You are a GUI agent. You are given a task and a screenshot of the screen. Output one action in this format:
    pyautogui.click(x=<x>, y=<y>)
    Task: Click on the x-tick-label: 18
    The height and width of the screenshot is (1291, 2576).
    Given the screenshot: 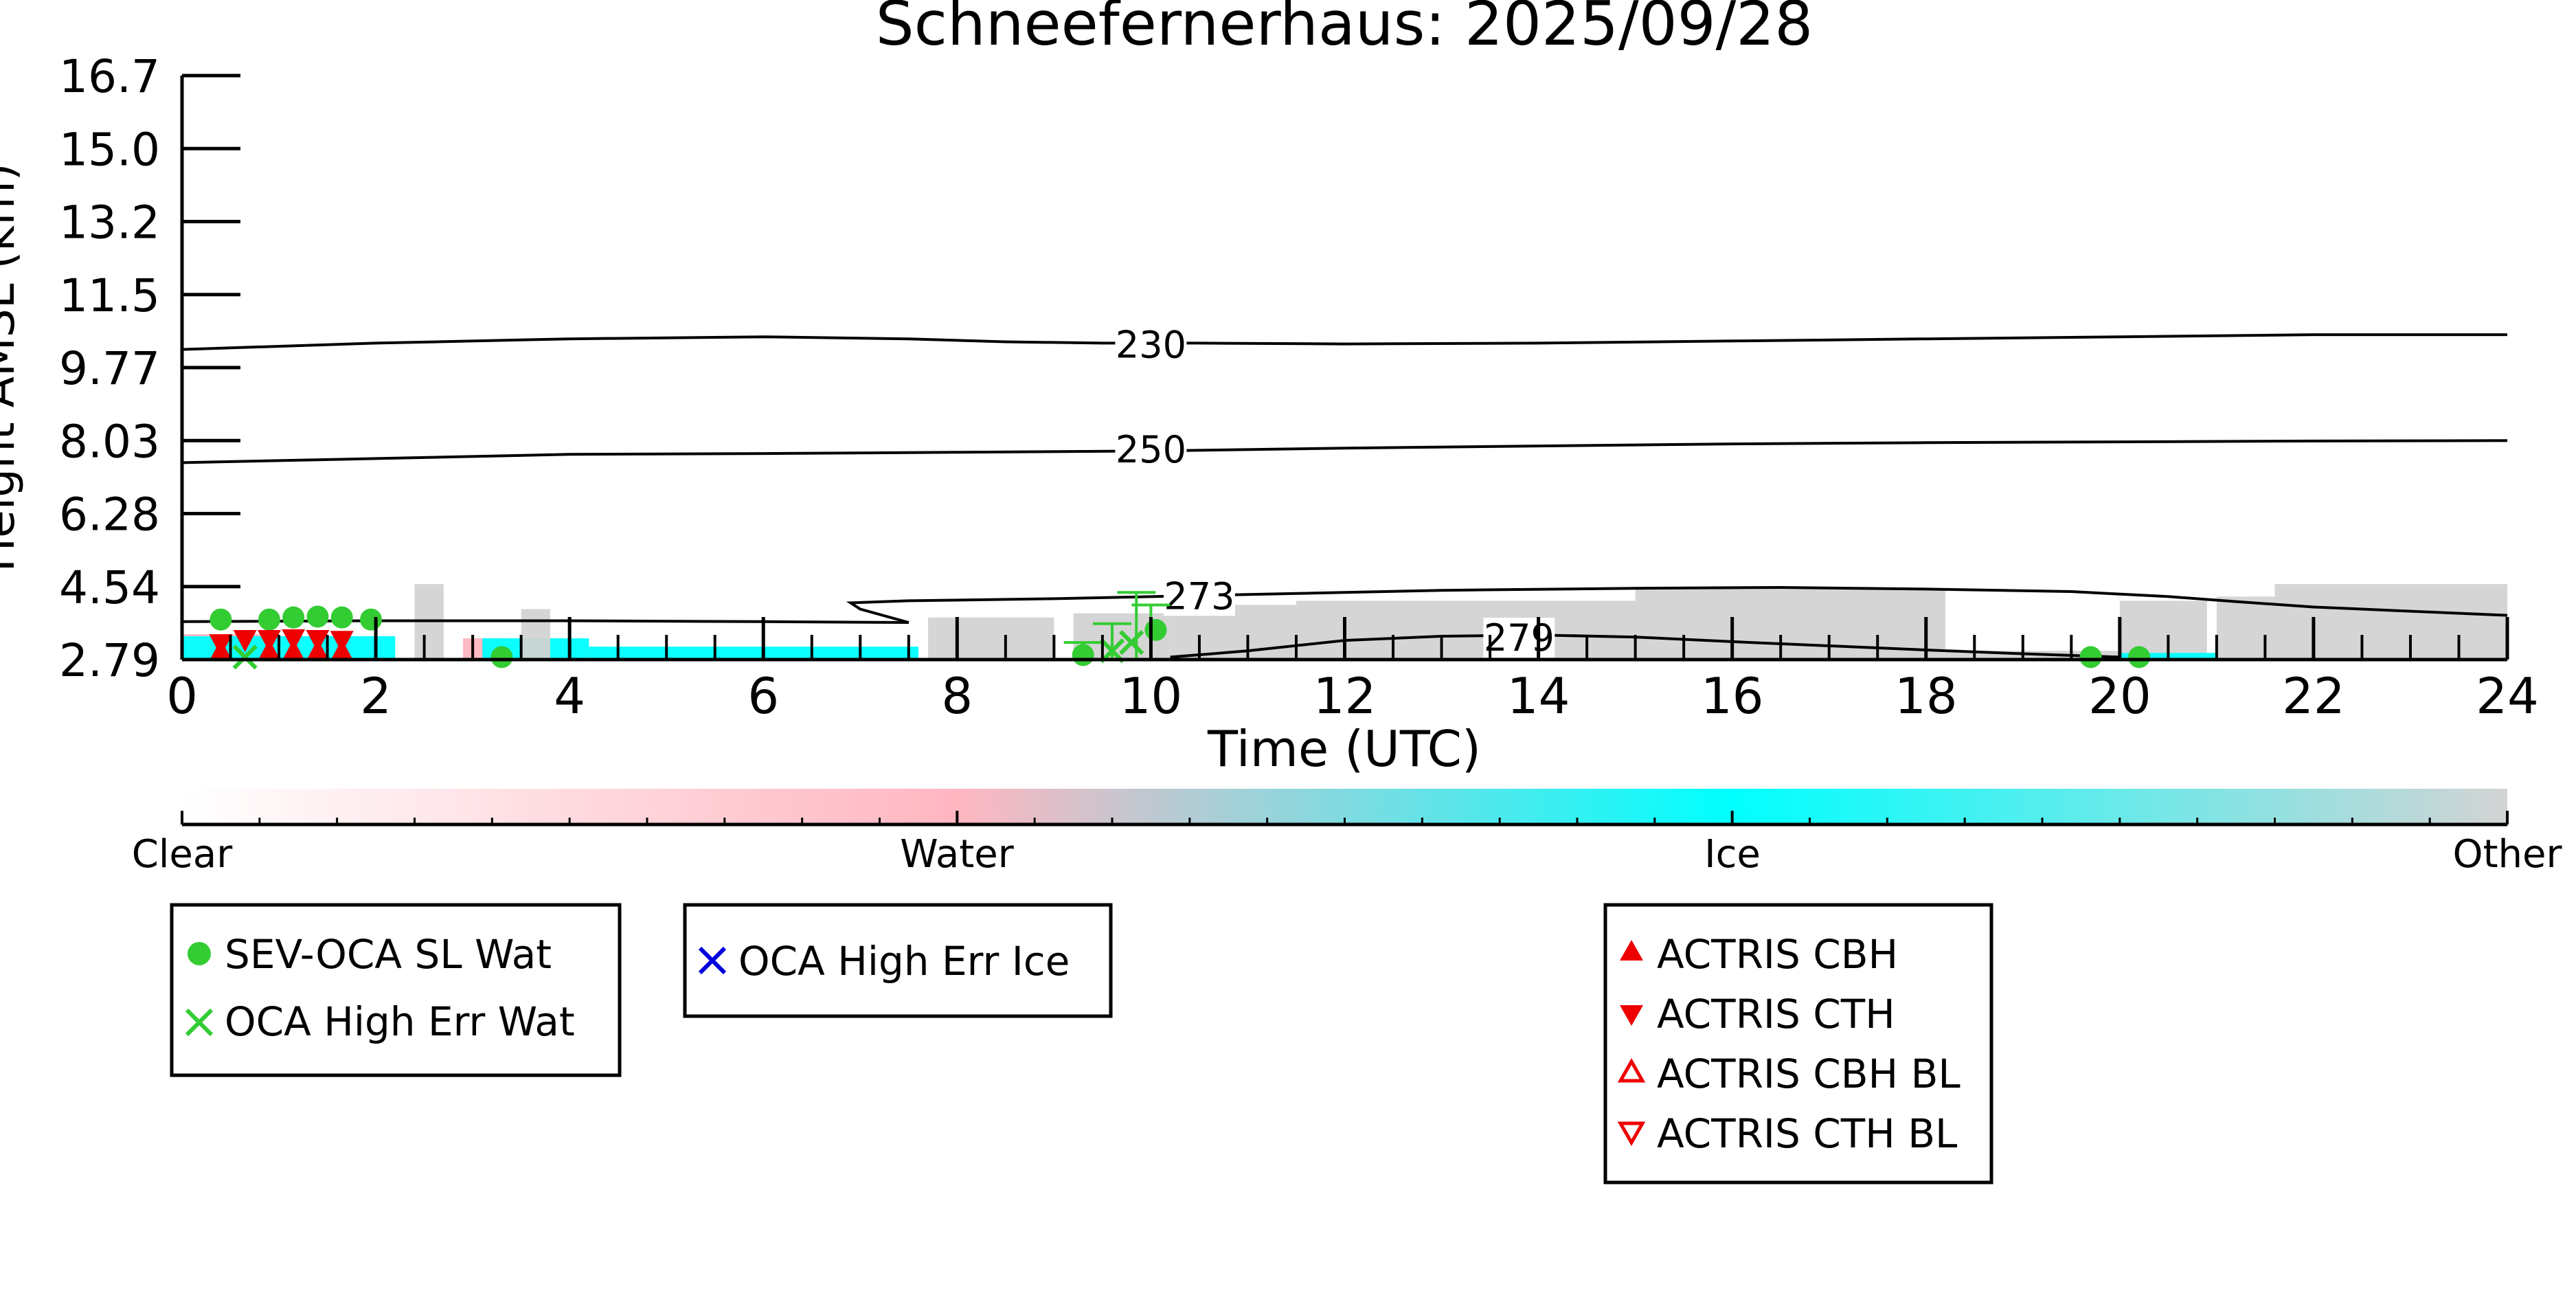 What is the action you would take?
    pyautogui.click(x=1926, y=696)
    